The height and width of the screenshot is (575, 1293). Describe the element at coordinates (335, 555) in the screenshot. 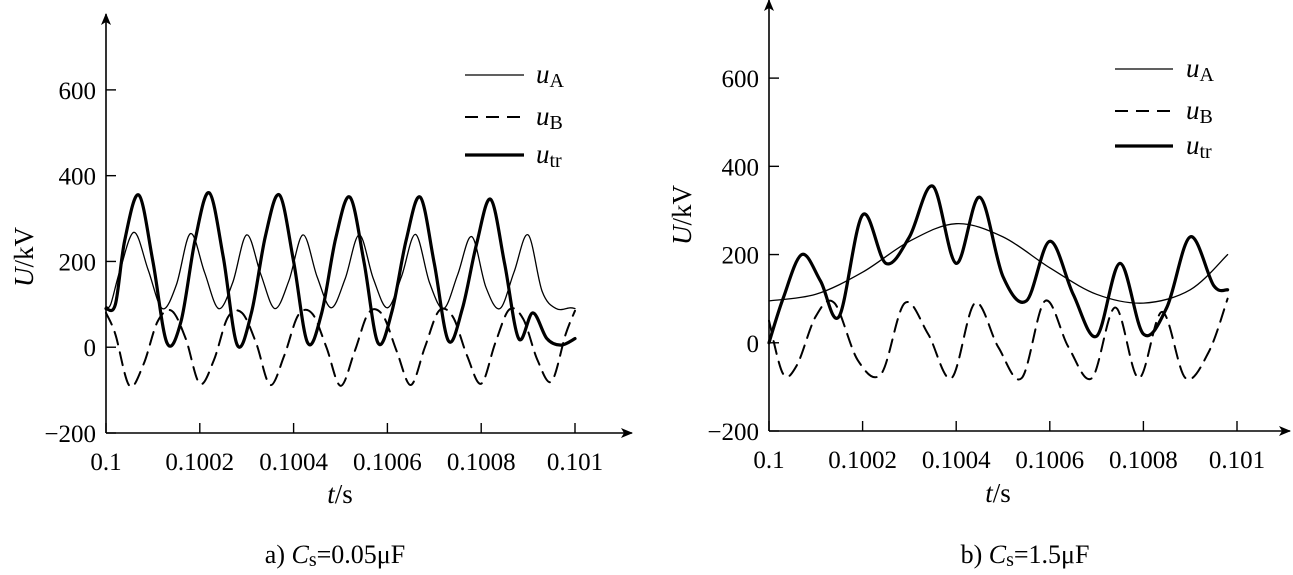

I see `caption-a: a) Cs=0.05μF` at that location.